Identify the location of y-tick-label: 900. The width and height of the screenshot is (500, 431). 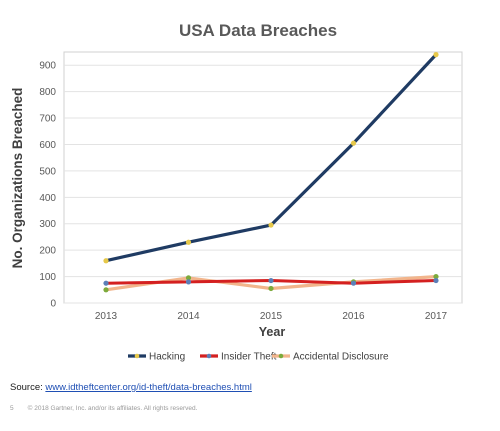
(47, 66).